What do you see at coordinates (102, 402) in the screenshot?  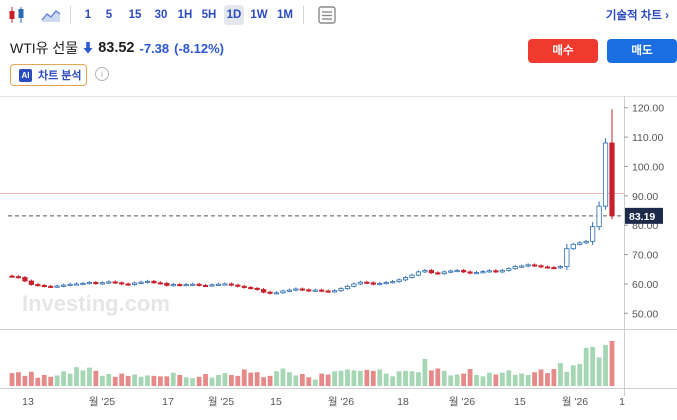 I see `x-tick-label: 월 '25` at bounding box center [102, 402].